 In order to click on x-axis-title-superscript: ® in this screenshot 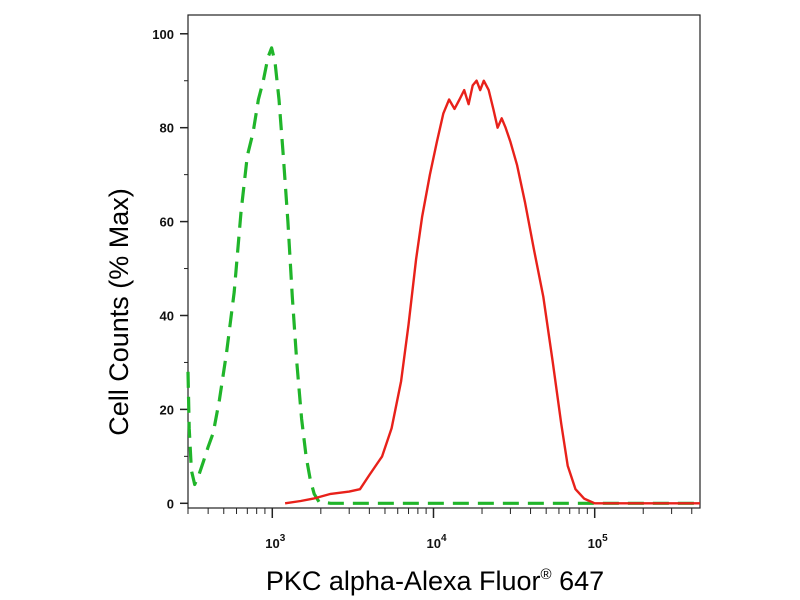, I will do `click(546, 574)`.